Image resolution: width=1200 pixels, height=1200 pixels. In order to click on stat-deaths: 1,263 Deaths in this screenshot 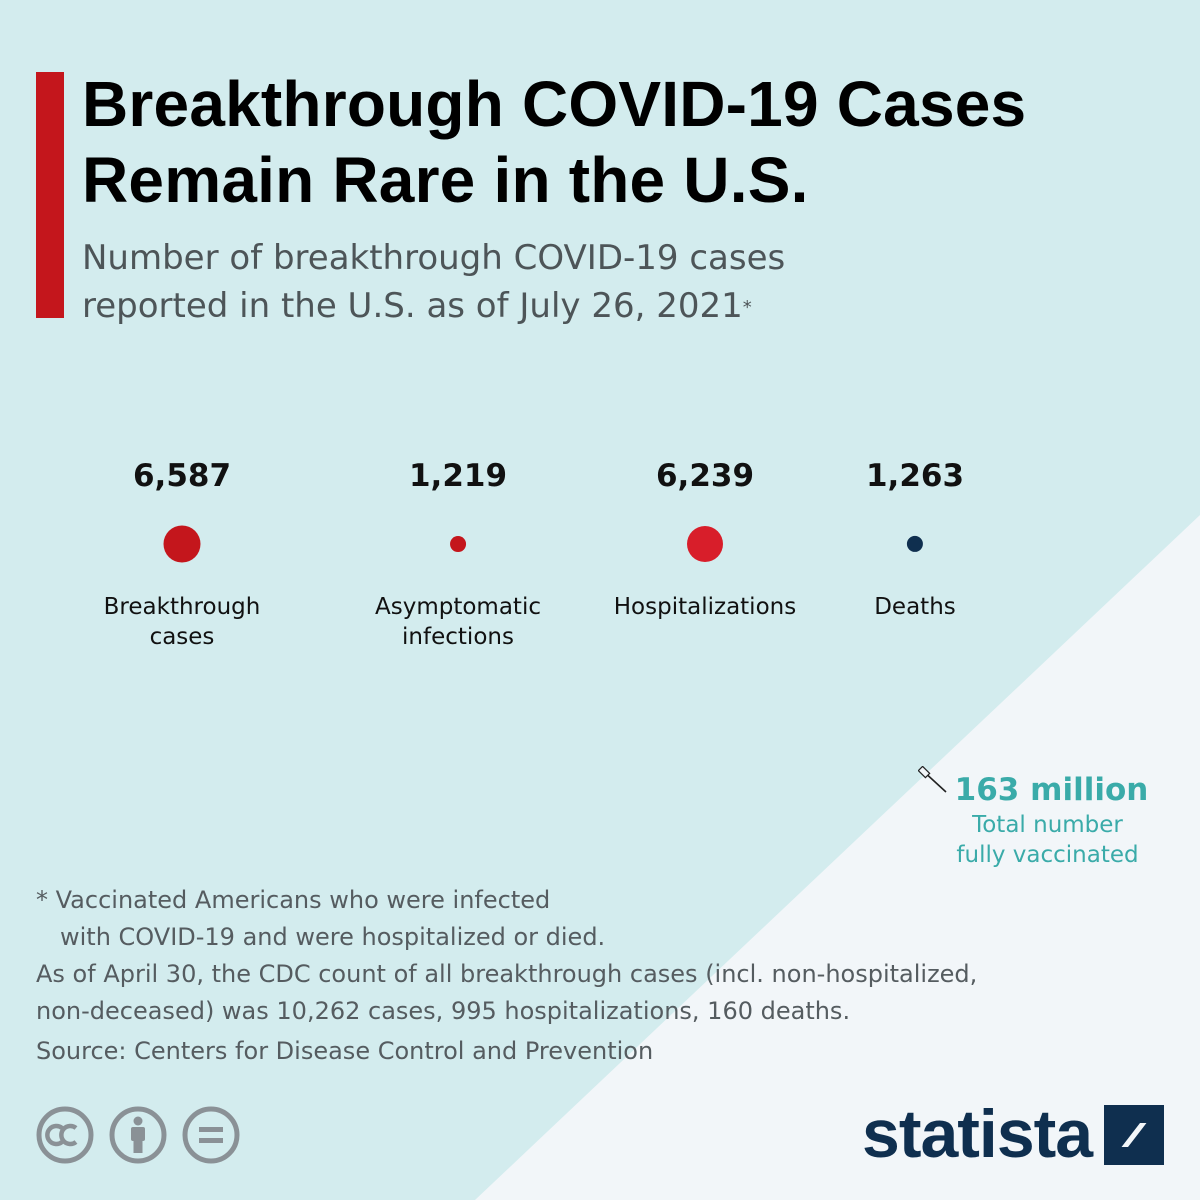, I will do `click(915, 537)`.